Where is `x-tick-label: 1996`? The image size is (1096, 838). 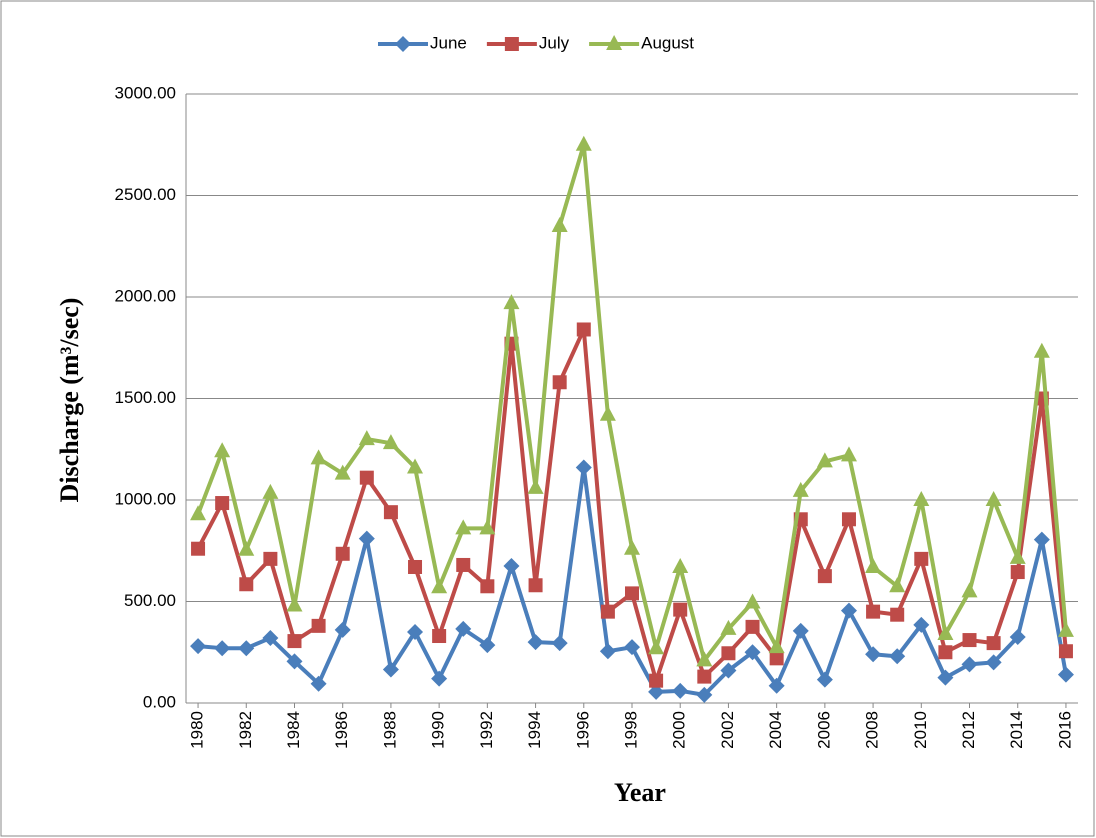
x-tick-label: 1996 is located at coordinates (582, 730).